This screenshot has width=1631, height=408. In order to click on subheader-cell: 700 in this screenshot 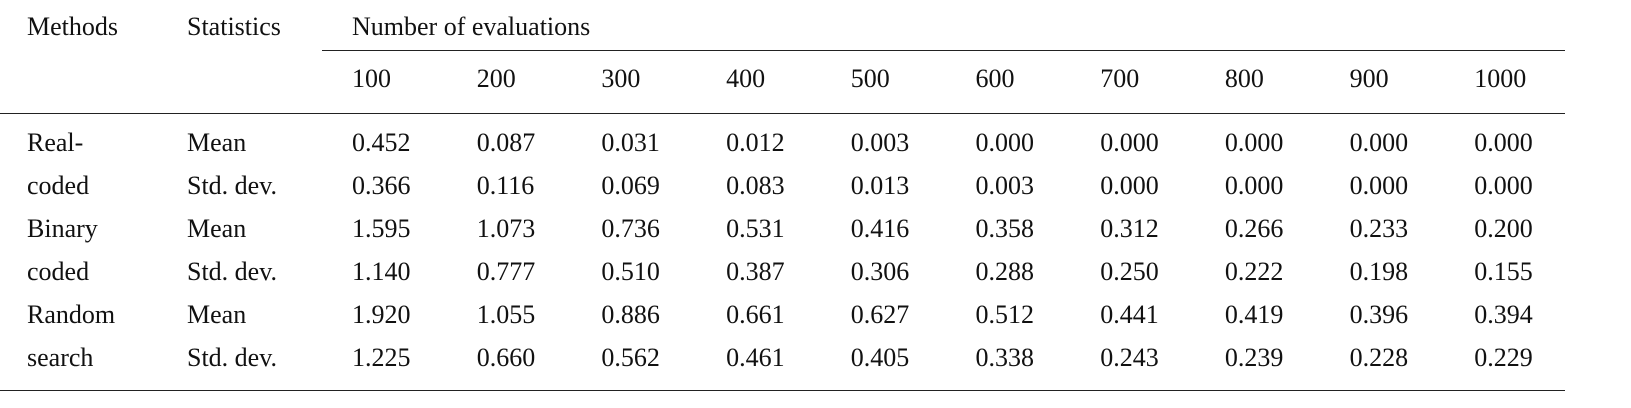, I will do `click(1120, 78)`.